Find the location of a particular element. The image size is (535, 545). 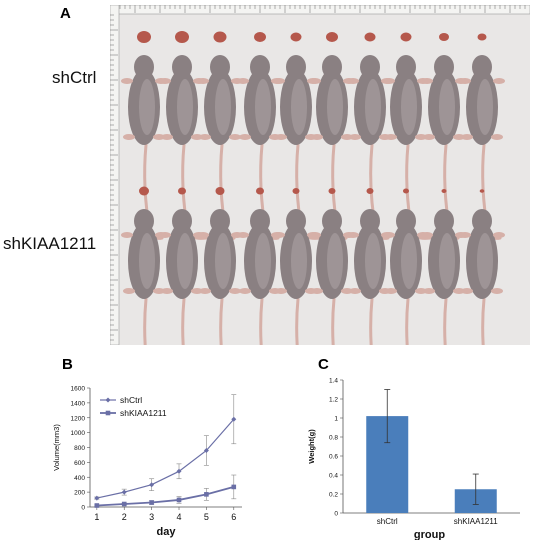

series-line-shKIAA1211 is located at coordinates (165, 496).